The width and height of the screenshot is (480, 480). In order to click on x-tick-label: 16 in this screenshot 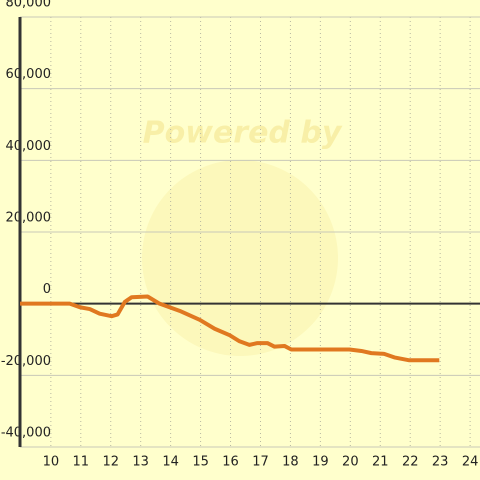, I will do `click(230, 462)`.